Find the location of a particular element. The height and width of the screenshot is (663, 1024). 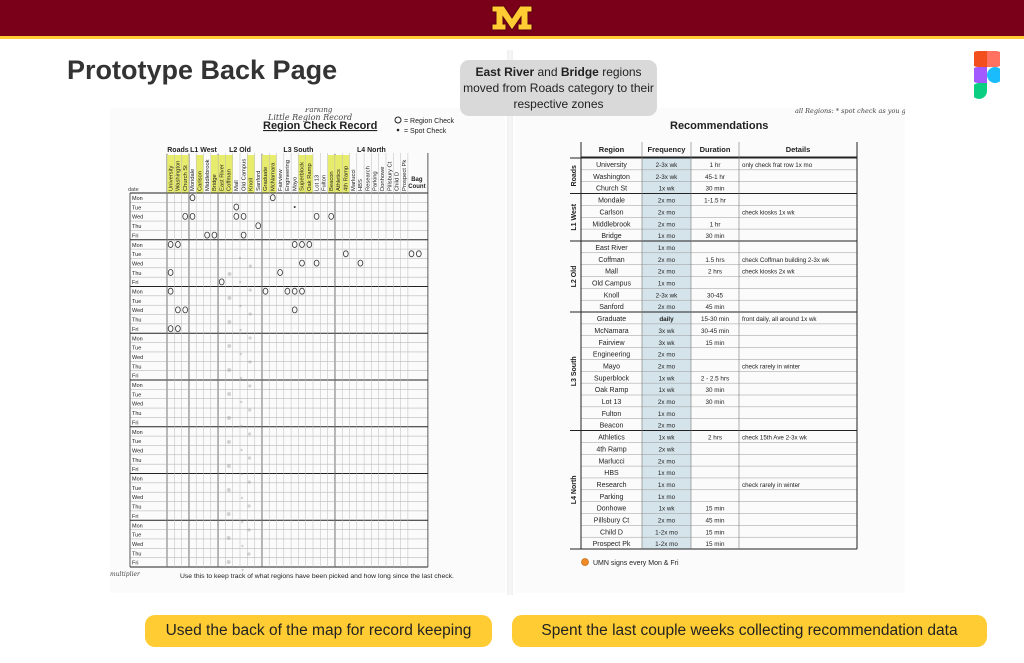

paper-fold is located at coordinates (510, 322).